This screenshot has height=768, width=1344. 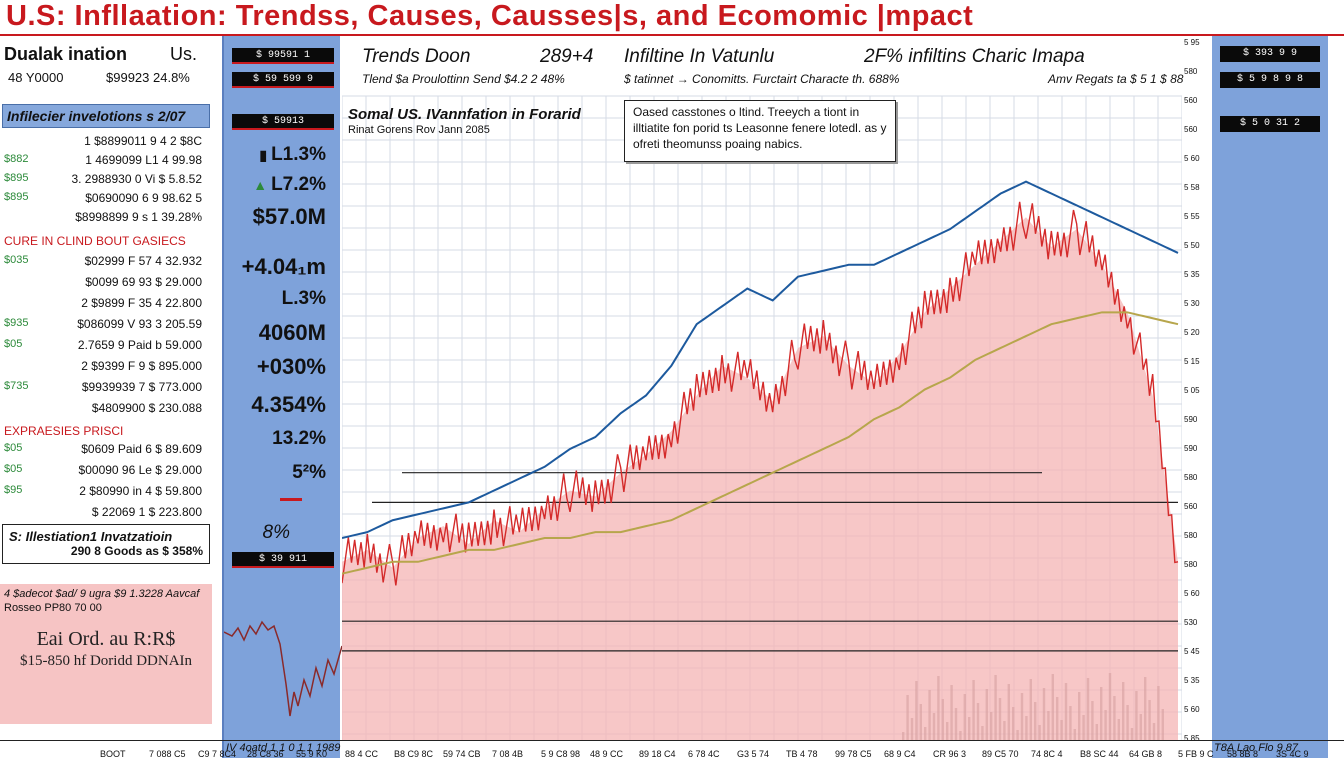 I want to click on bottom-axis-label: B8 C9 8C, so click(x=414, y=754).